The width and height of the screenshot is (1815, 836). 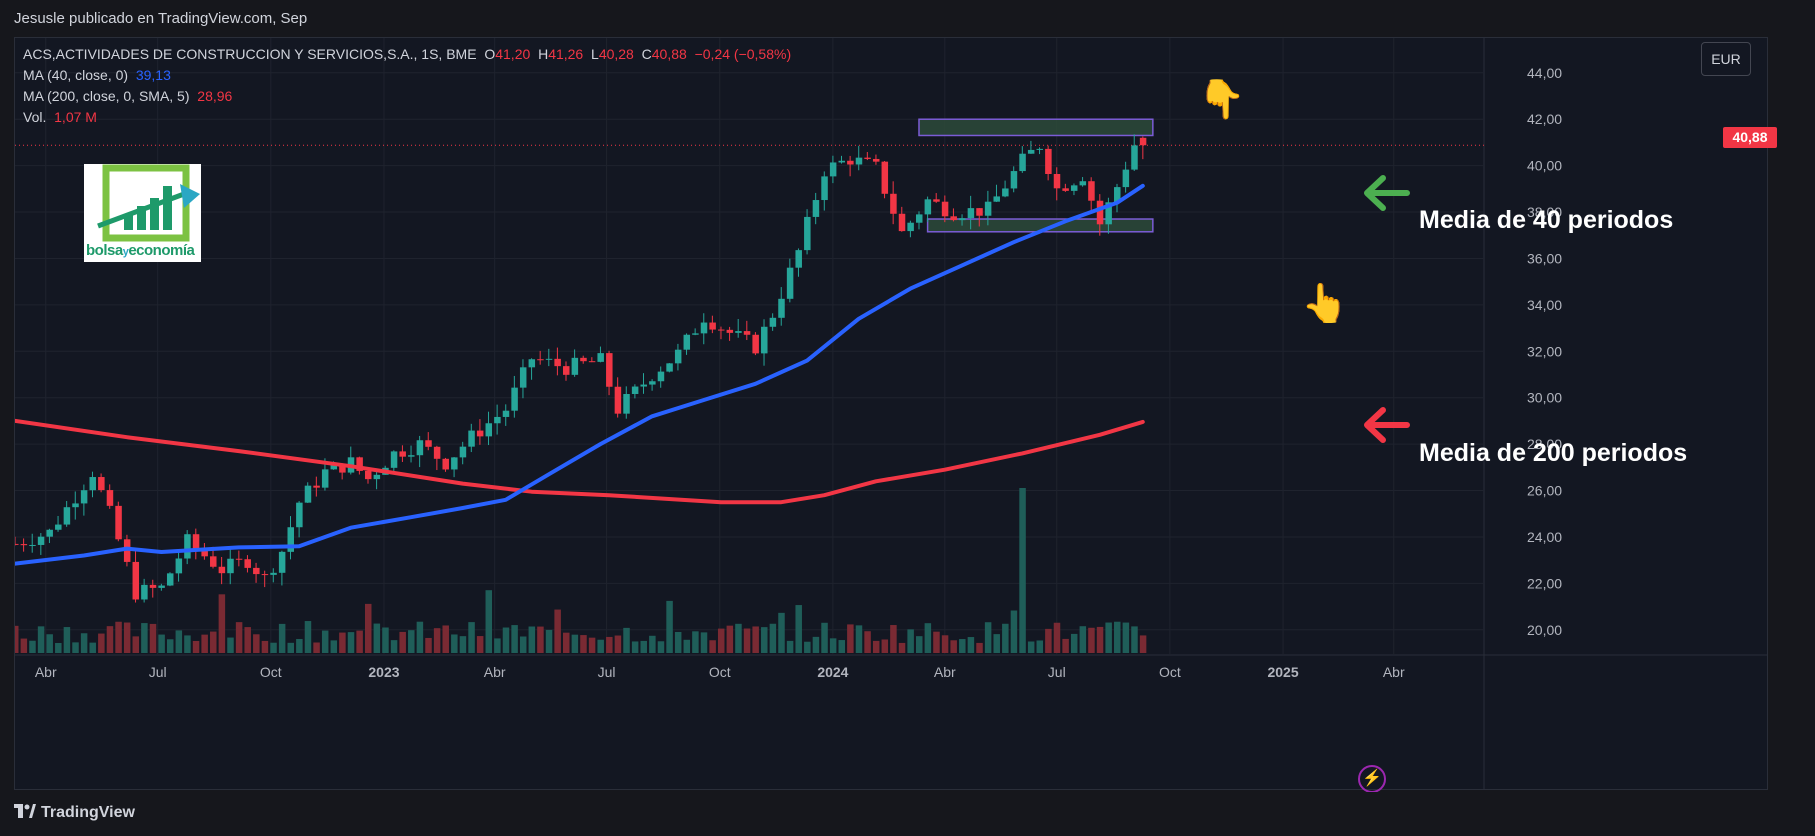 What do you see at coordinates (75, 117) in the screenshot?
I see `volume-value: 1,07 M` at bounding box center [75, 117].